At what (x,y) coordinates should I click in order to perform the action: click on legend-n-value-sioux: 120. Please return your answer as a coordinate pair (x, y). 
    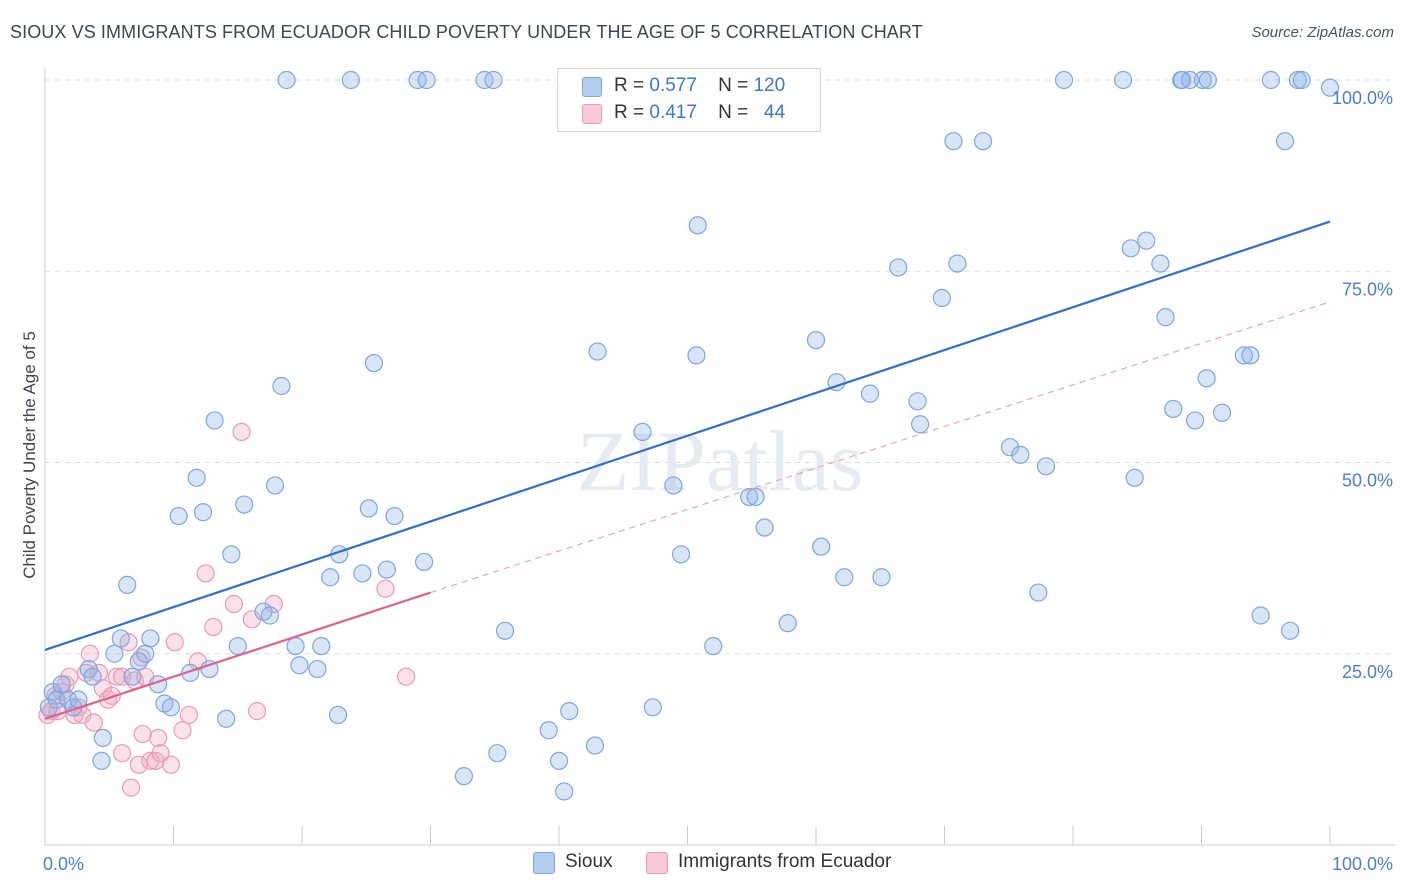
    Looking at the image, I should click on (769, 85).